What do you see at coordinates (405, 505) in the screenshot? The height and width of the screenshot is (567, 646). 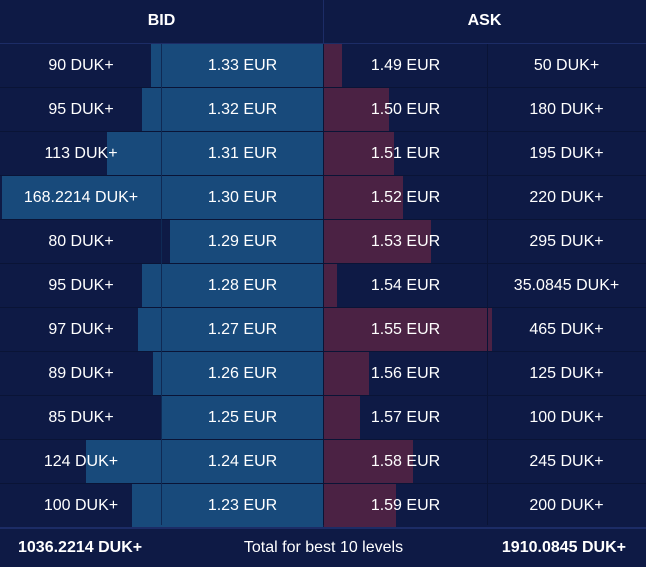 I see `ask-price: 1.59 EUR` at bounding box center [405, 505].